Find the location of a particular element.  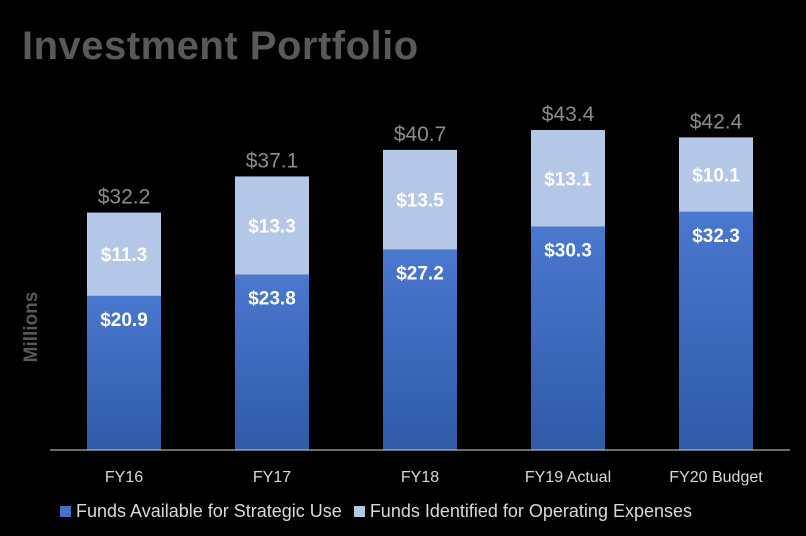

legend-label-strategic: Funds Available for Strategic Use is located at coordinates (209, 511).